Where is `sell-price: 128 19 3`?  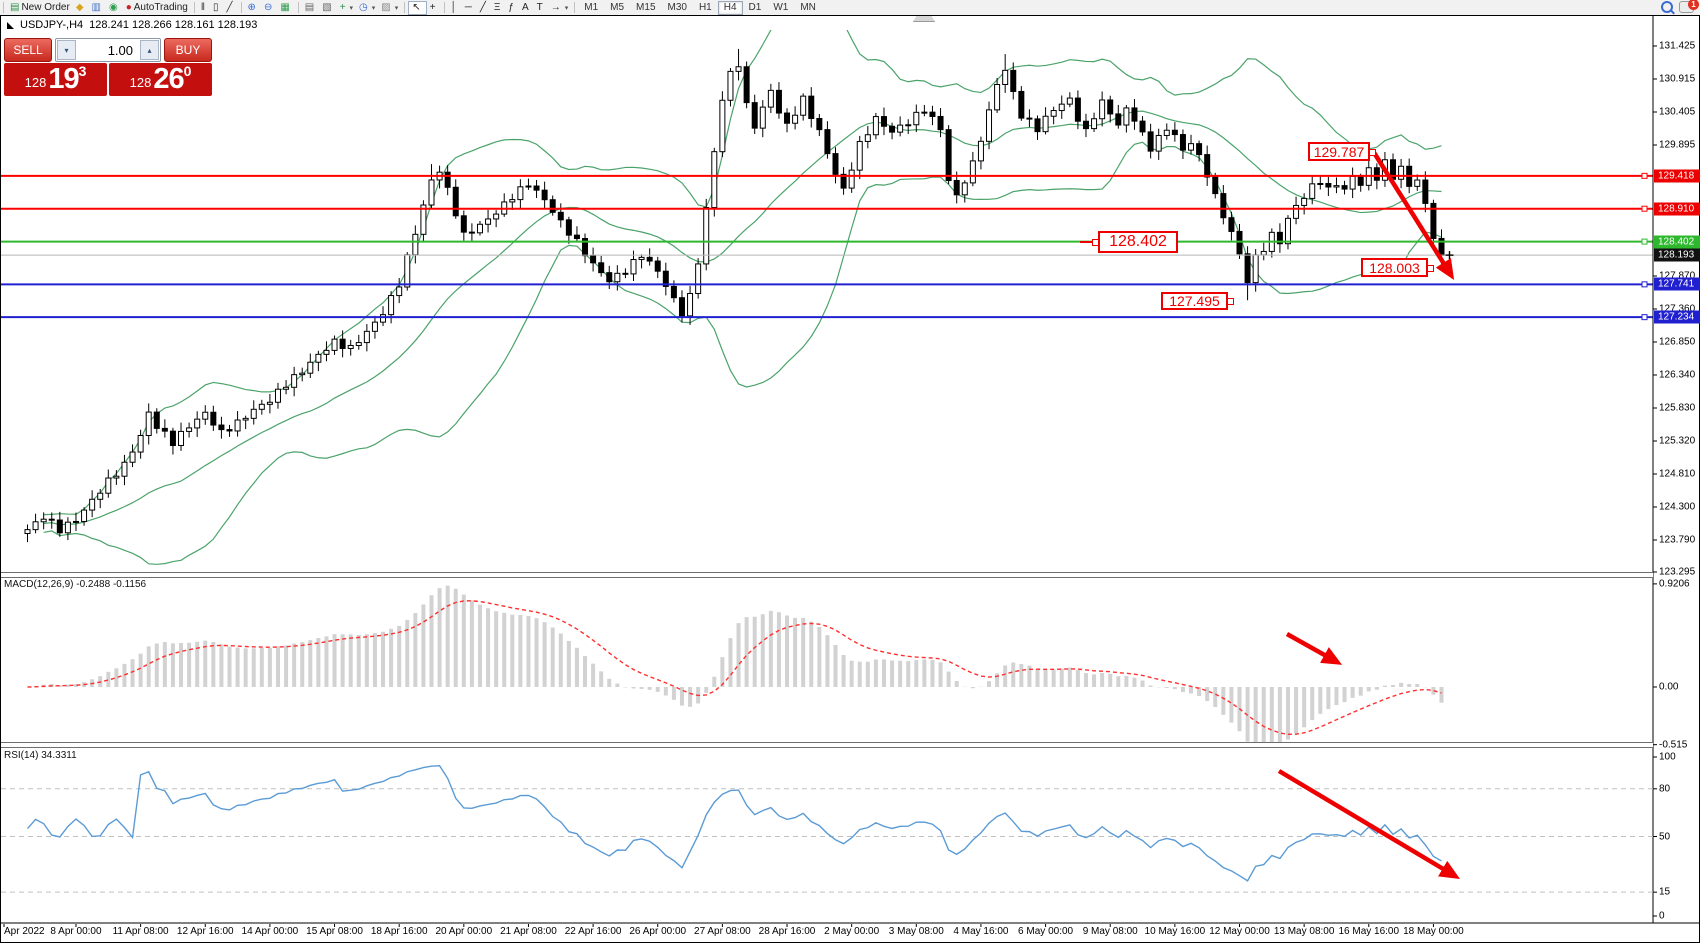
sell-price: 128 19 3 is located at coordinates (55, 79).